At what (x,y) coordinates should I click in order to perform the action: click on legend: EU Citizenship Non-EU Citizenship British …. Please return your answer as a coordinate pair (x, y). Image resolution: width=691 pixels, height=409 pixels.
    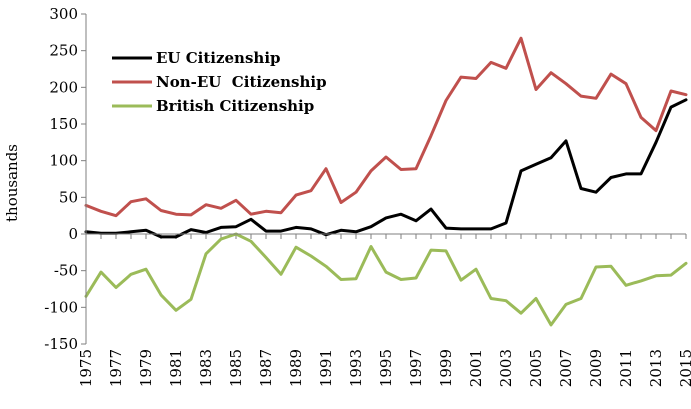
    Looking at the image, I should click on (219, 82).